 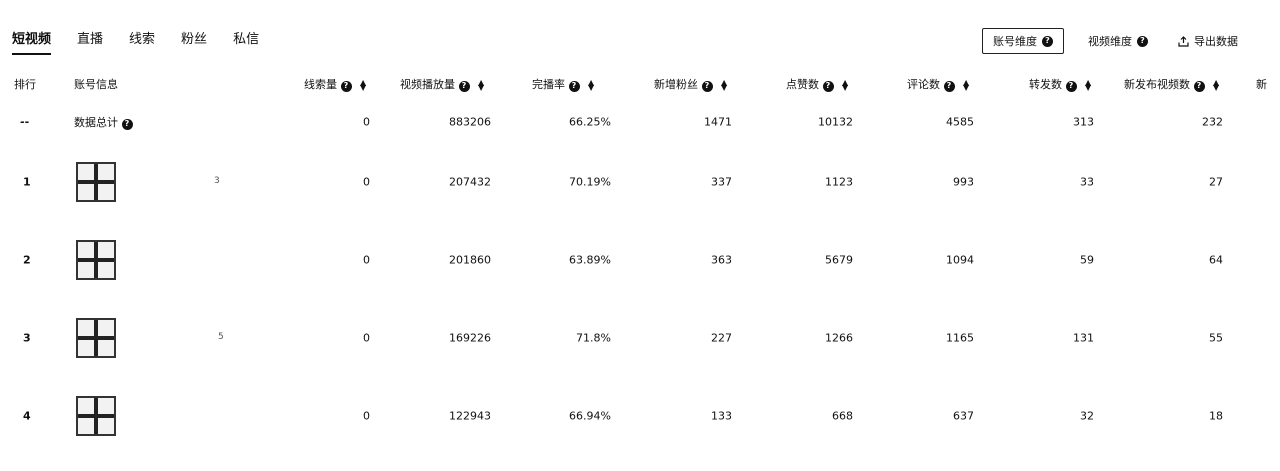 What do you see at coordinates (25, 84) in the screenshot?
I see `col-rank: 排行` at bounding box center [25, 84].